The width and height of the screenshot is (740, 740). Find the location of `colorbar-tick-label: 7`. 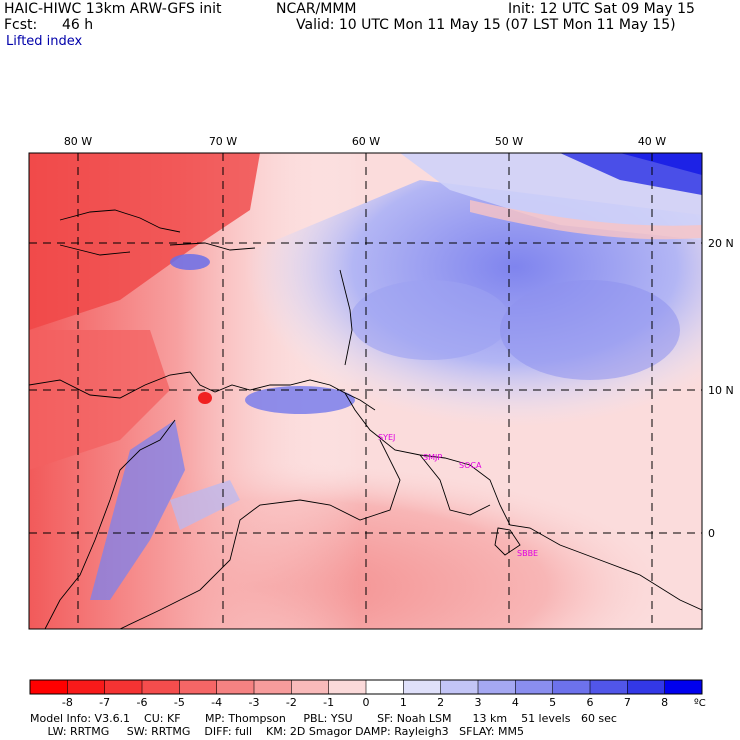

colorbar-tick-label: 7 is located at coordinates (627, 702).